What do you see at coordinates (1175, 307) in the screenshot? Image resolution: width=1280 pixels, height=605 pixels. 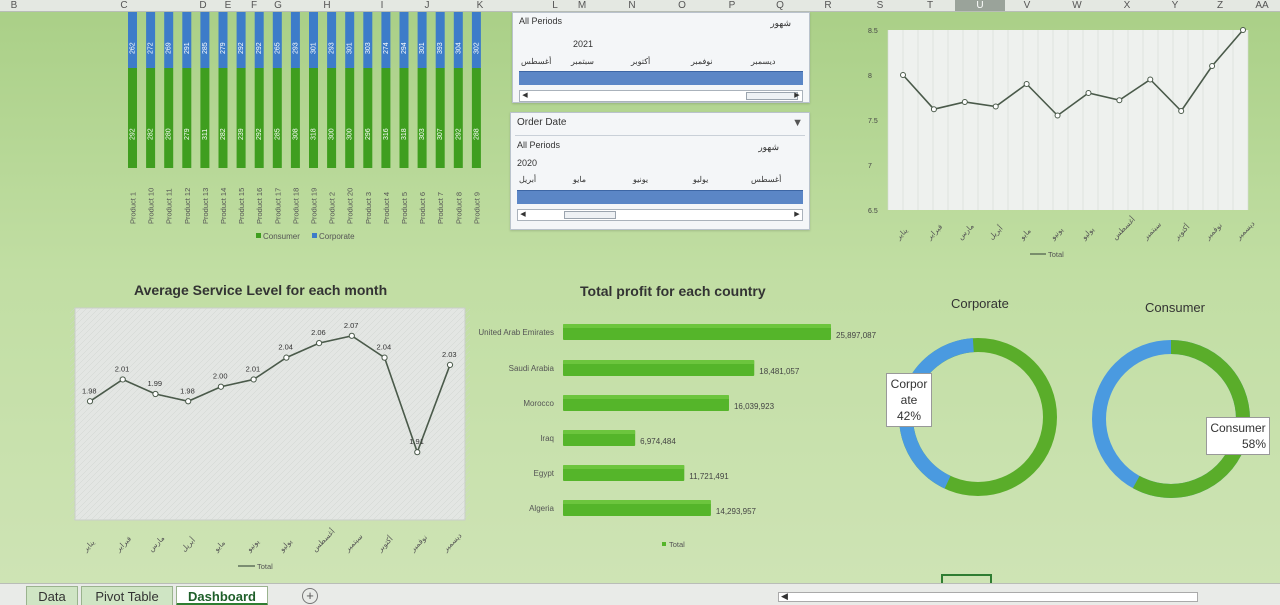 I see `donut-consumer-title: Consumer` at bounding box center [1175, 307].